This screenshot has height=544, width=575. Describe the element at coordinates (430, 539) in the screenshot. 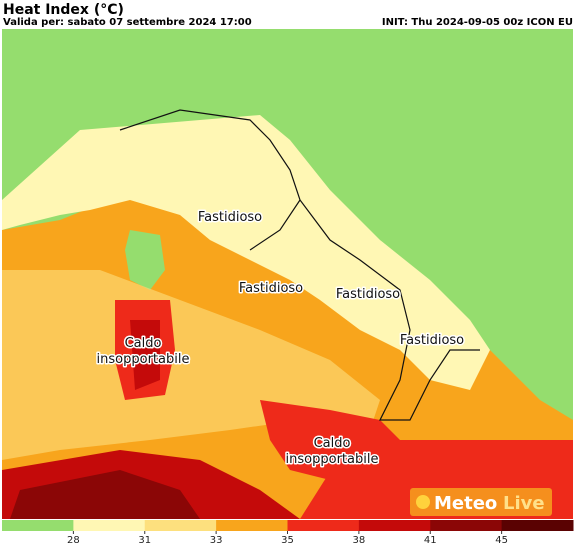

I see `colorbar-tick-label: 41` at that location.